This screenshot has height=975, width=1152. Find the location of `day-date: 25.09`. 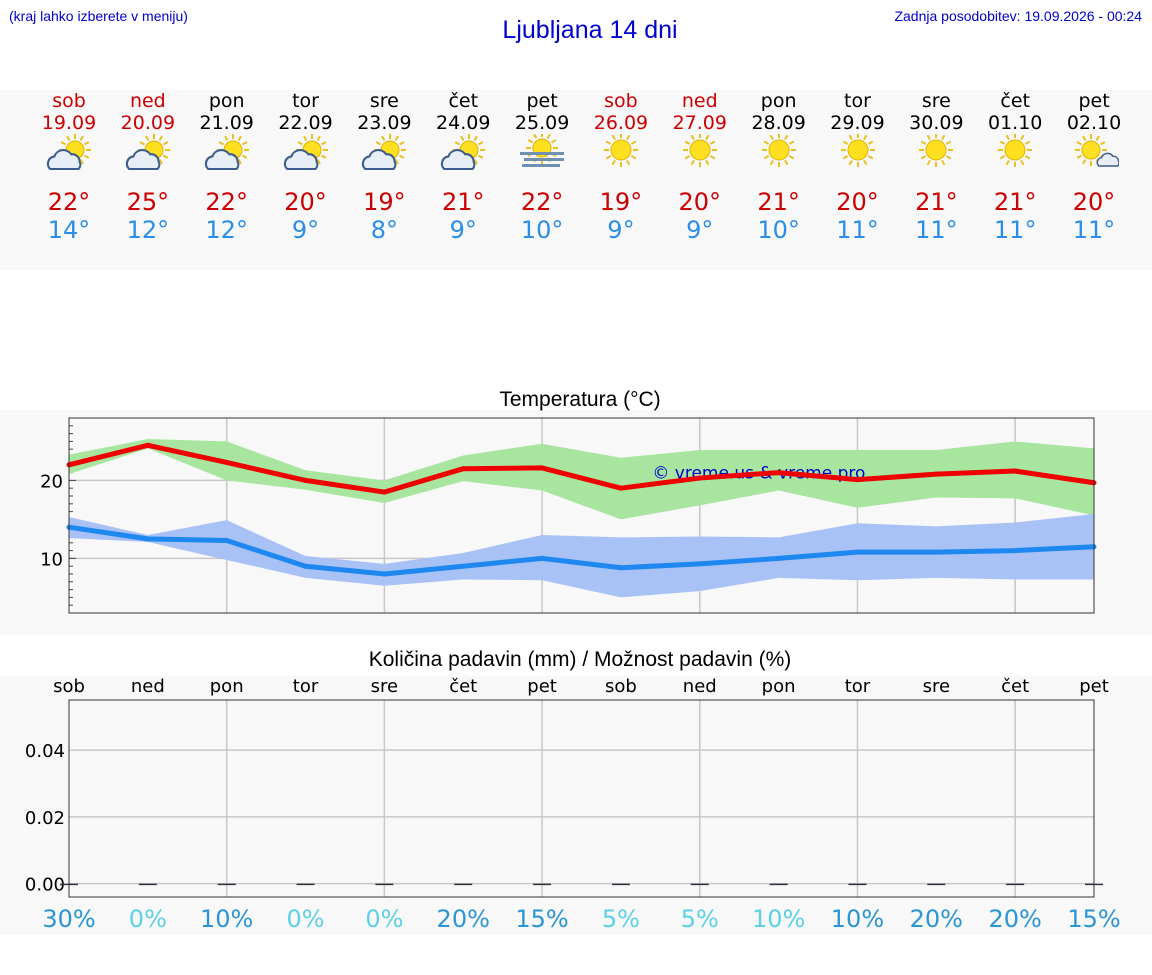

day-date: 25.09 is located at coordinates (542, 123).